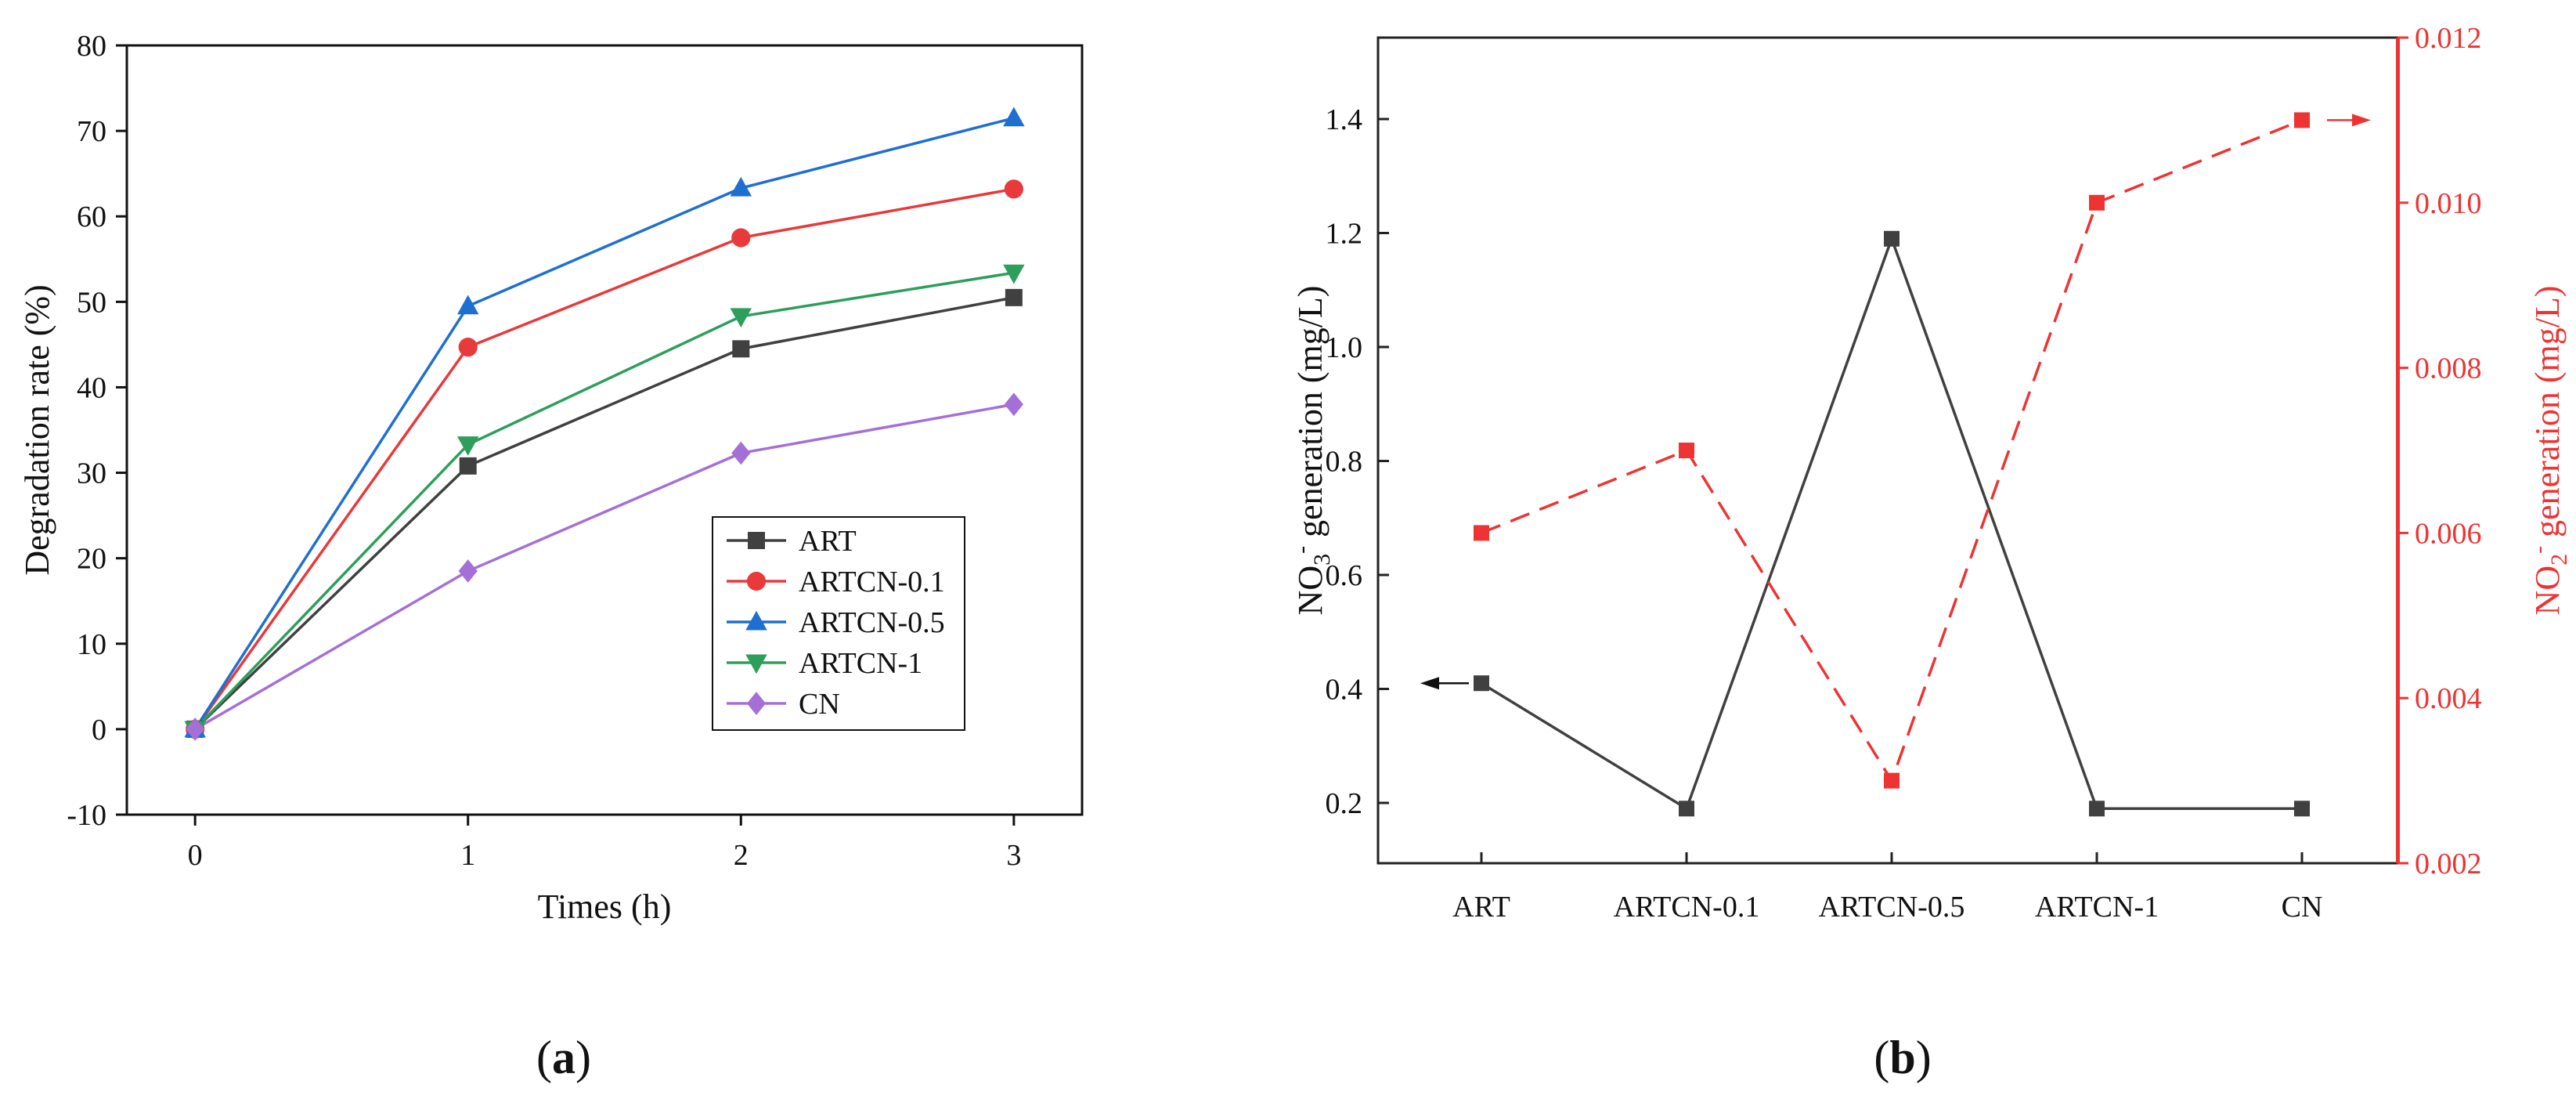 The image size is (2576, 1099). I want to click on chart-a-y-tick-label: -10, so click(86, 815).